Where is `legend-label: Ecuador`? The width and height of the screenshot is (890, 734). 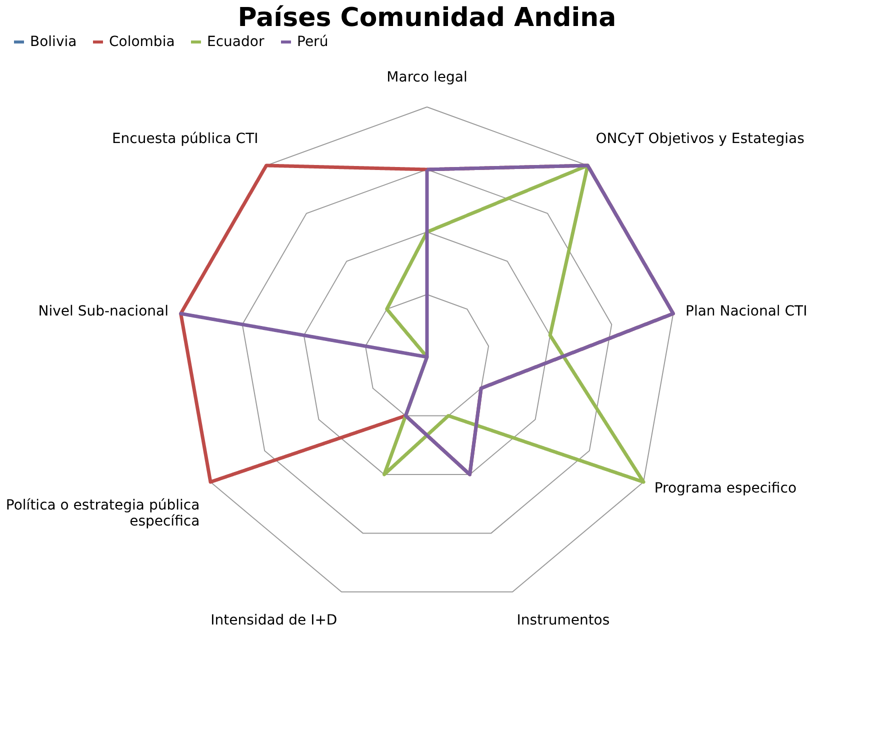 legend-label: Ecuador is located at coordinates (235, 42).